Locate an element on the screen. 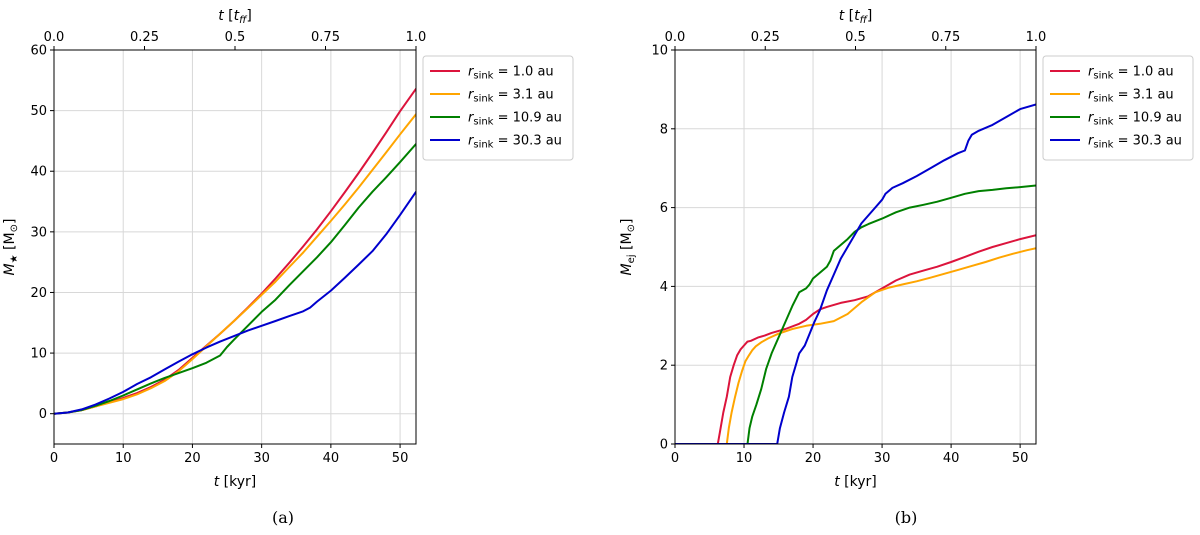 This screenshot has width=1200, height=535. y-tick-label: 50 is located at coordinates (38, 111).